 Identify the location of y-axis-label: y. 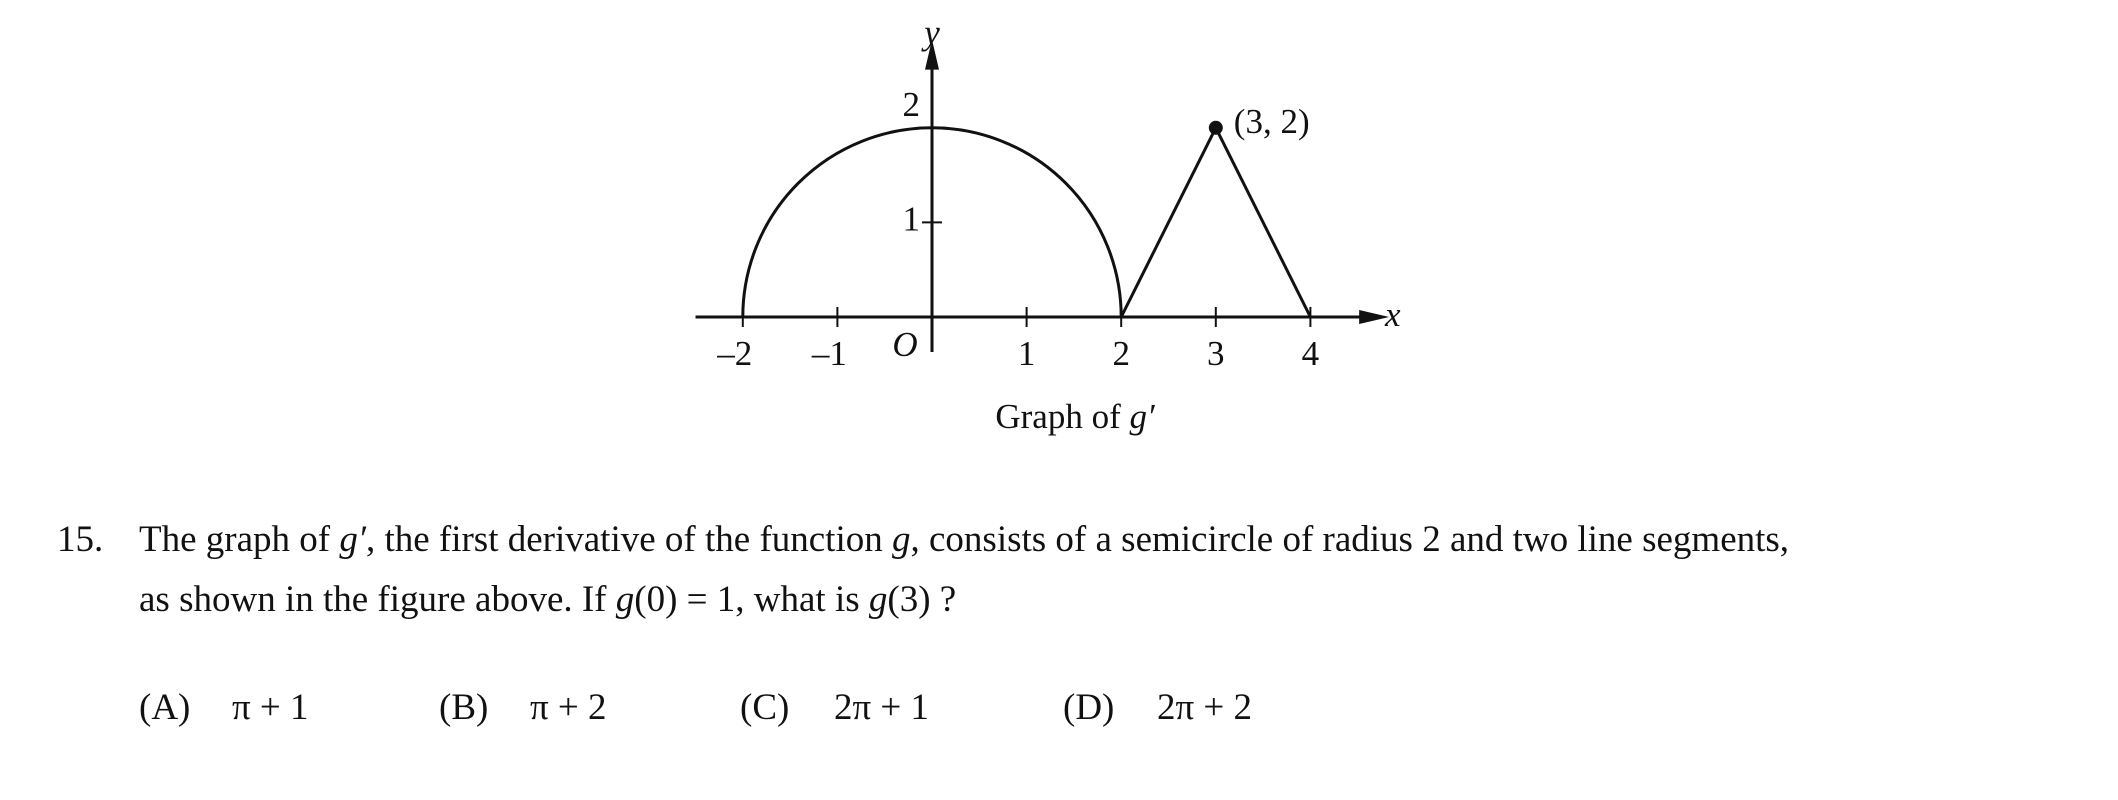
(930, 32).